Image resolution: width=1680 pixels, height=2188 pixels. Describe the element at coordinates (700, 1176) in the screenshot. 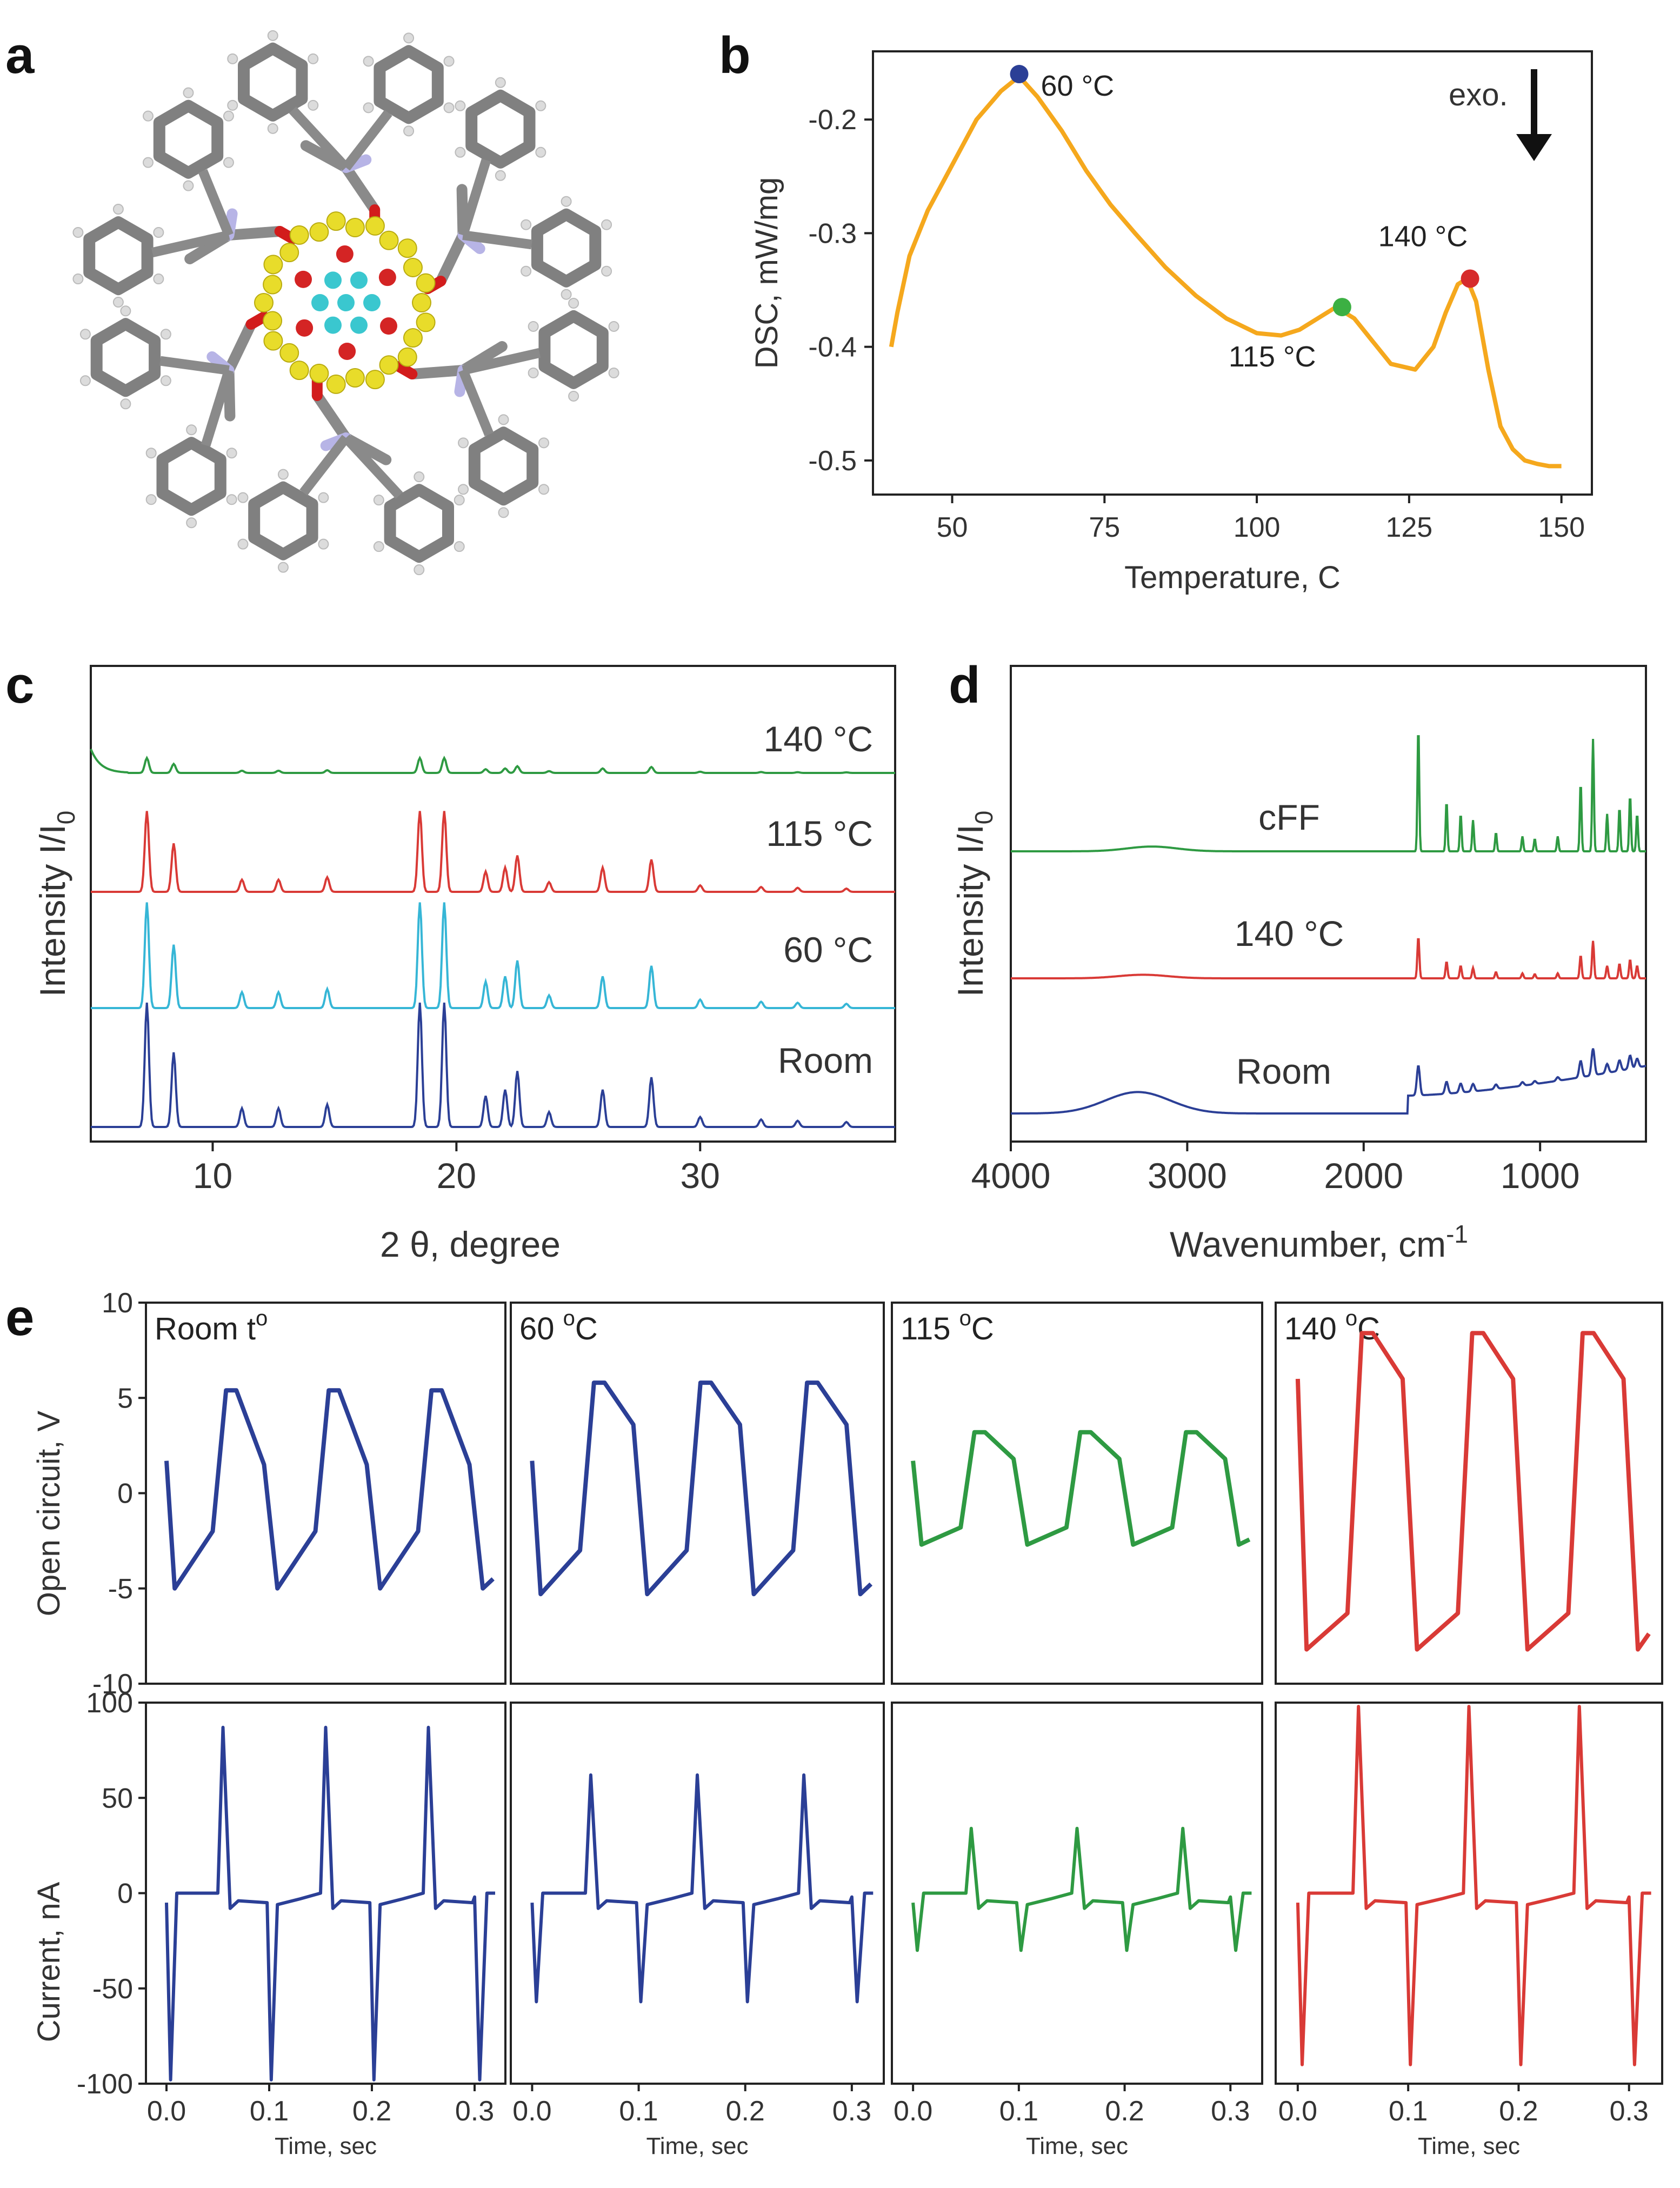

I see `xrd-x-tick-label: 30` at that location.